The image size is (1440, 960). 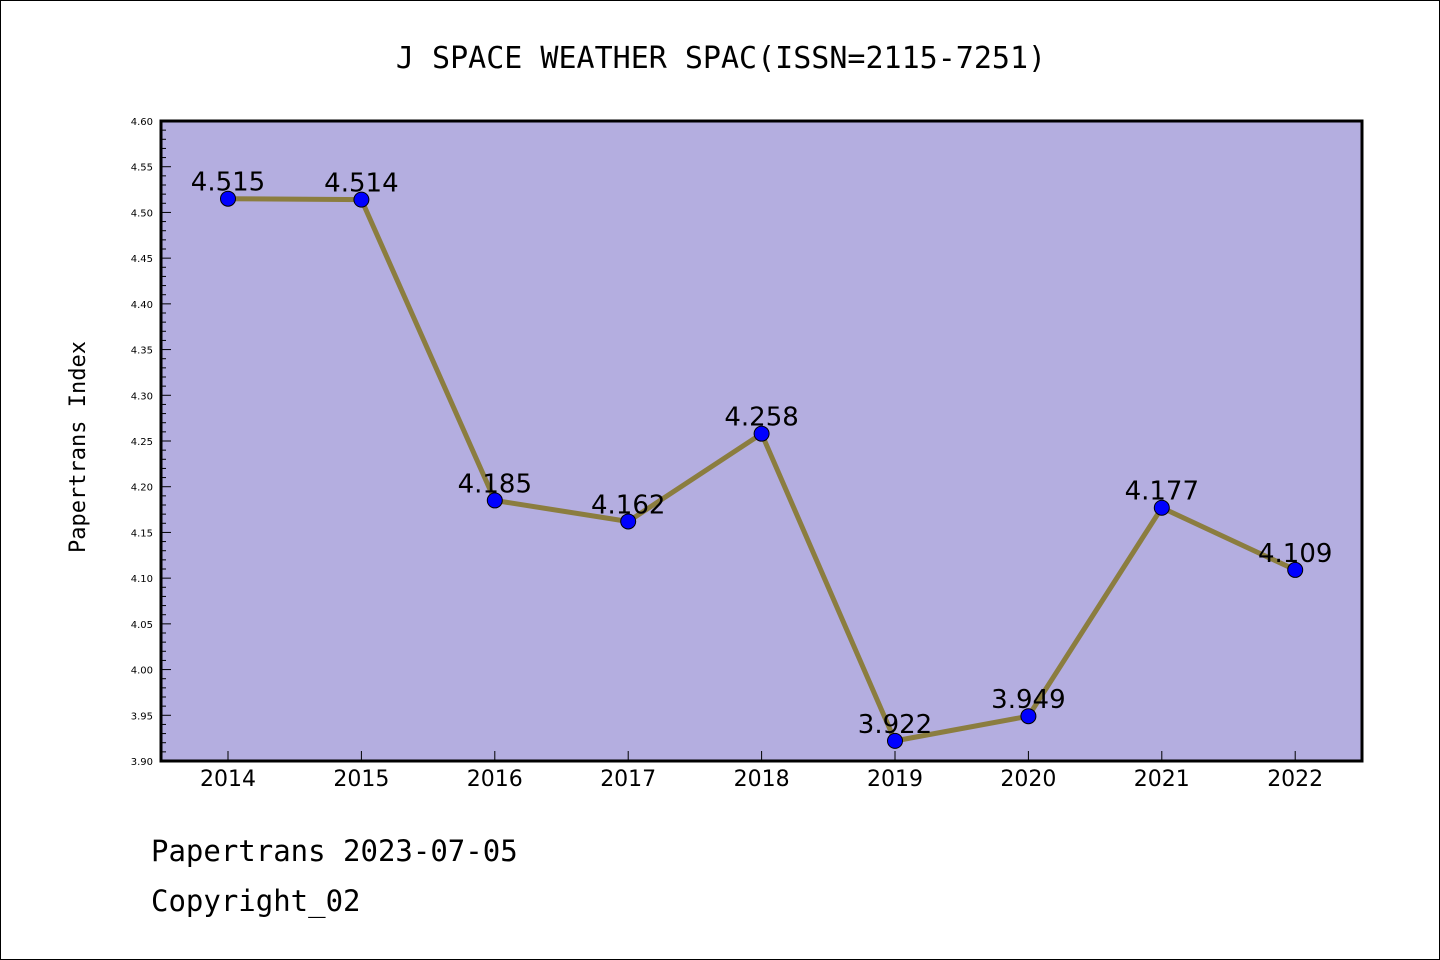 What do you see at coordinates (361, 779) in the screenshot?
I see `x-tick-label: 2015` at bounding box center [361, 779].